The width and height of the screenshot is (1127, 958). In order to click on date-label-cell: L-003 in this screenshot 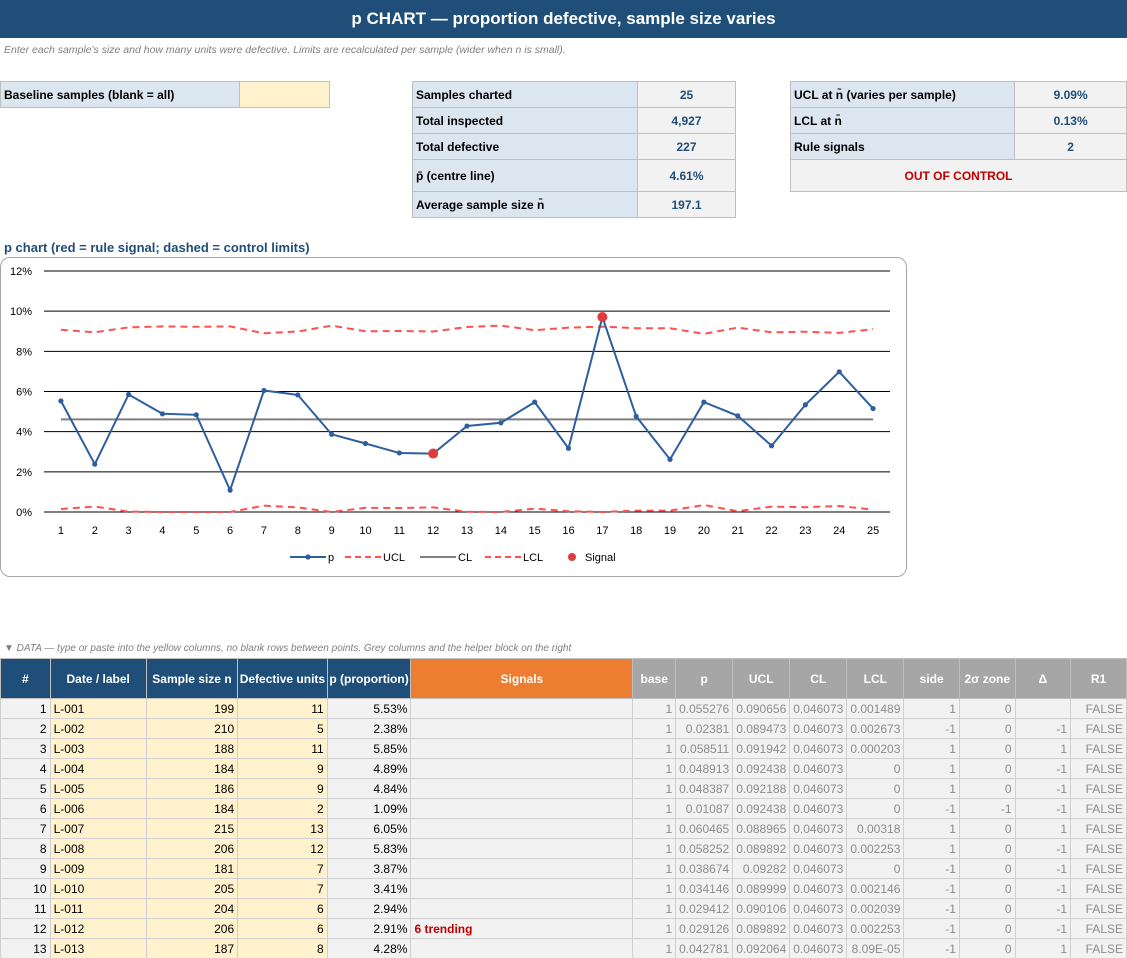, I will do `click(98, 748)`.